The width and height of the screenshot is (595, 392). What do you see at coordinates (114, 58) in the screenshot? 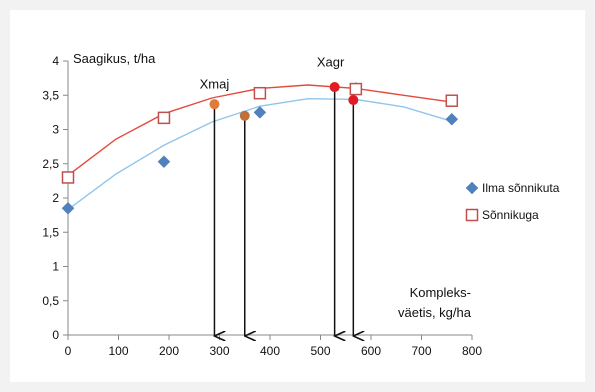
I see `y-axis-title: Saagikus, t/ha` at bounding box center [114, 58].